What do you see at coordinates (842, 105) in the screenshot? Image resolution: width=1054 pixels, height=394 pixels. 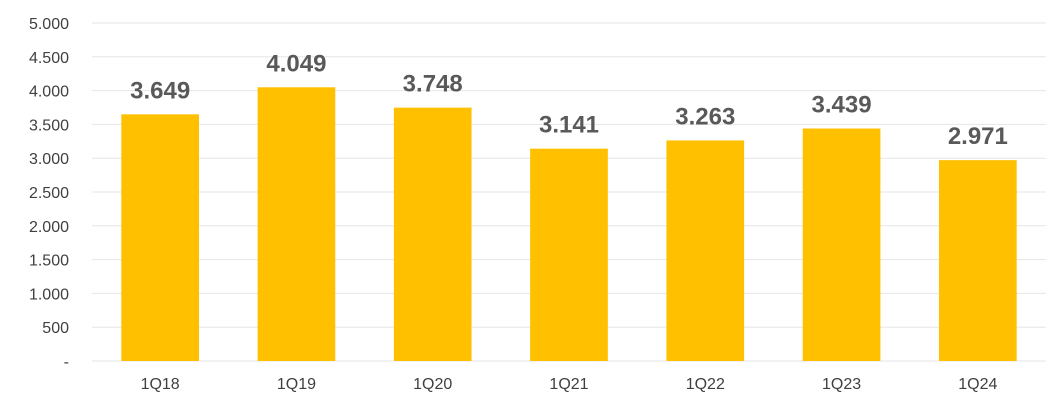 I see `data-label: 3.439` at bounding box center [842, 105].